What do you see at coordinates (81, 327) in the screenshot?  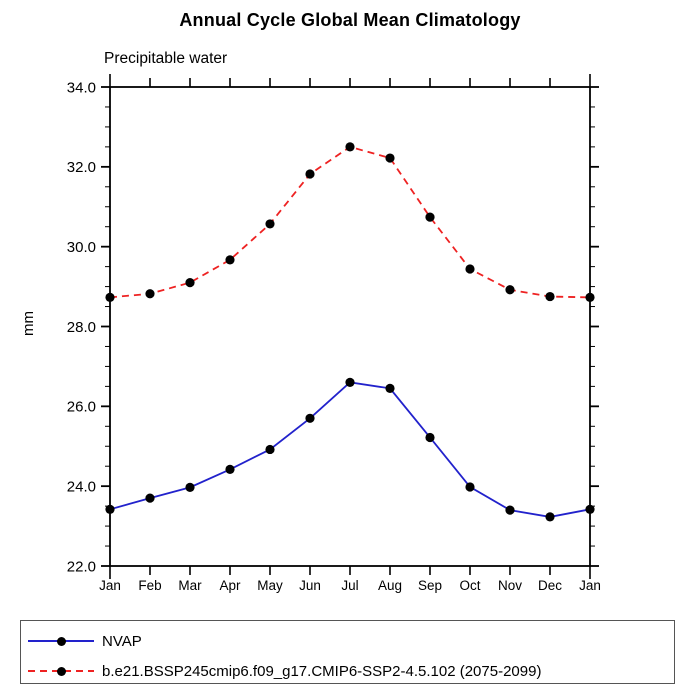 I see `y-tick-label: 28.0` at bounding box center [81, 327].